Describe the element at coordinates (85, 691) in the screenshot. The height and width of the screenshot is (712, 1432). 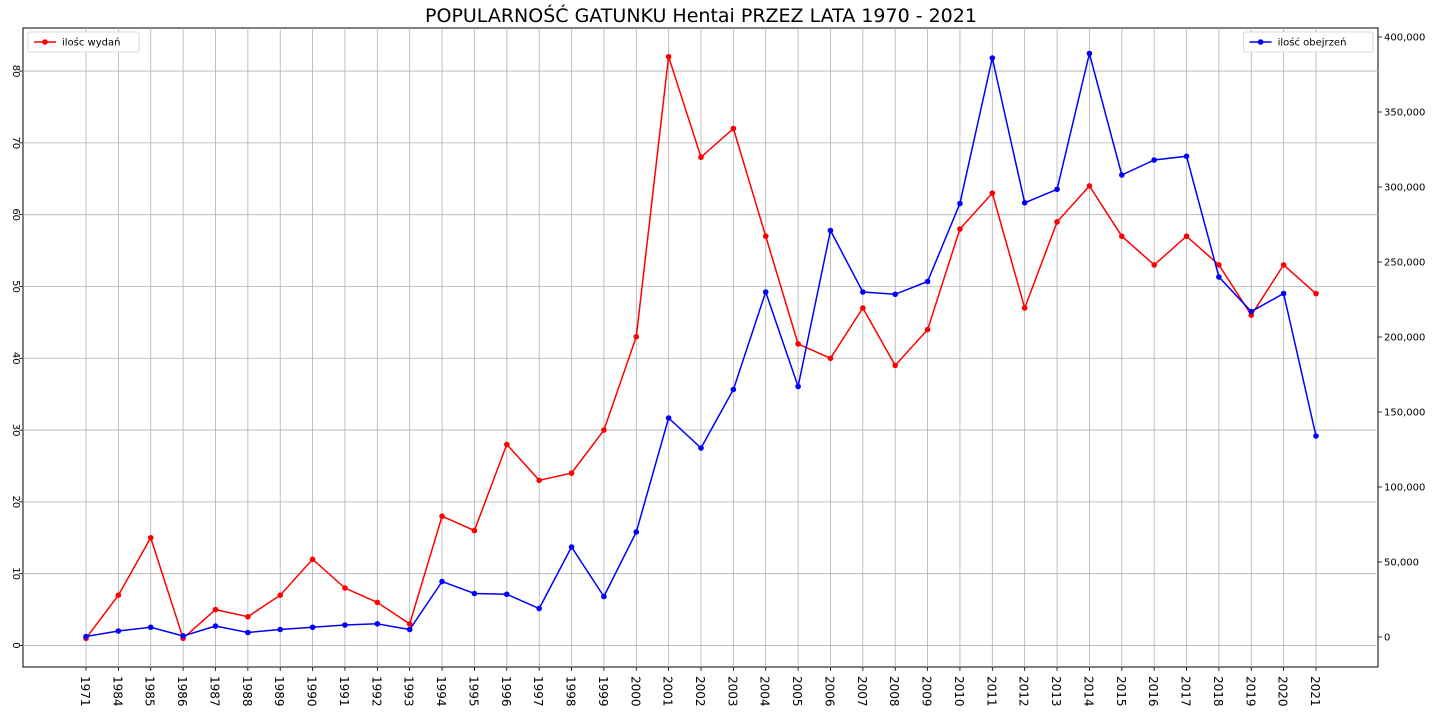
I see `x-tick-label: 1971` at that location.